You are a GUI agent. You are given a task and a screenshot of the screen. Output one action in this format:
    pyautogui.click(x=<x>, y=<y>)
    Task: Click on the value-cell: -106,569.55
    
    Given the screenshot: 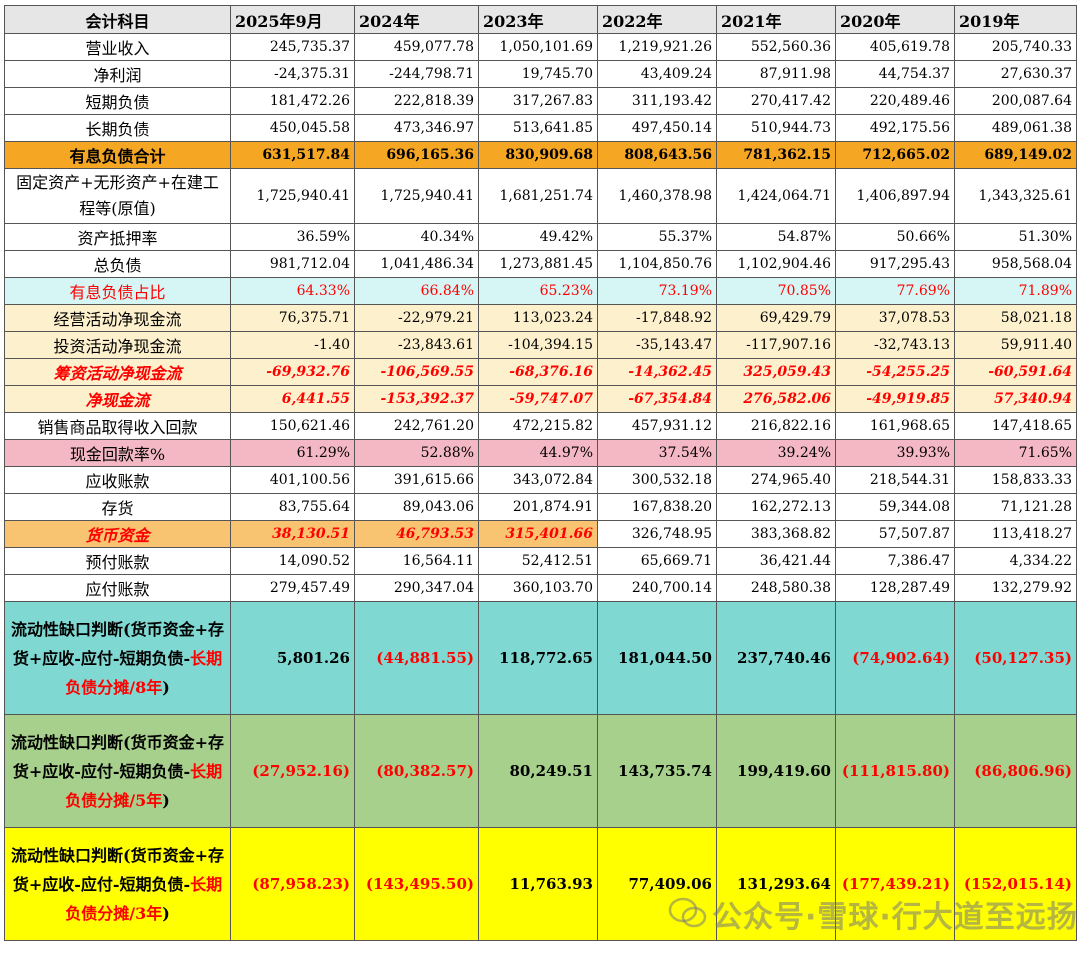 What is the action you would take?
    pyautogui.click(x=416, y=372)
    